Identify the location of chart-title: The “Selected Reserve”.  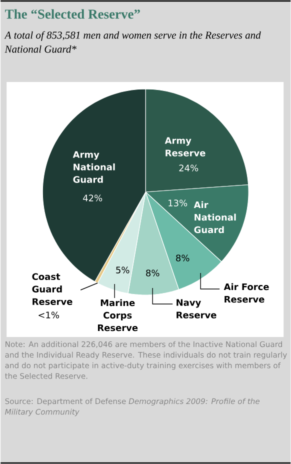
(72, 14).